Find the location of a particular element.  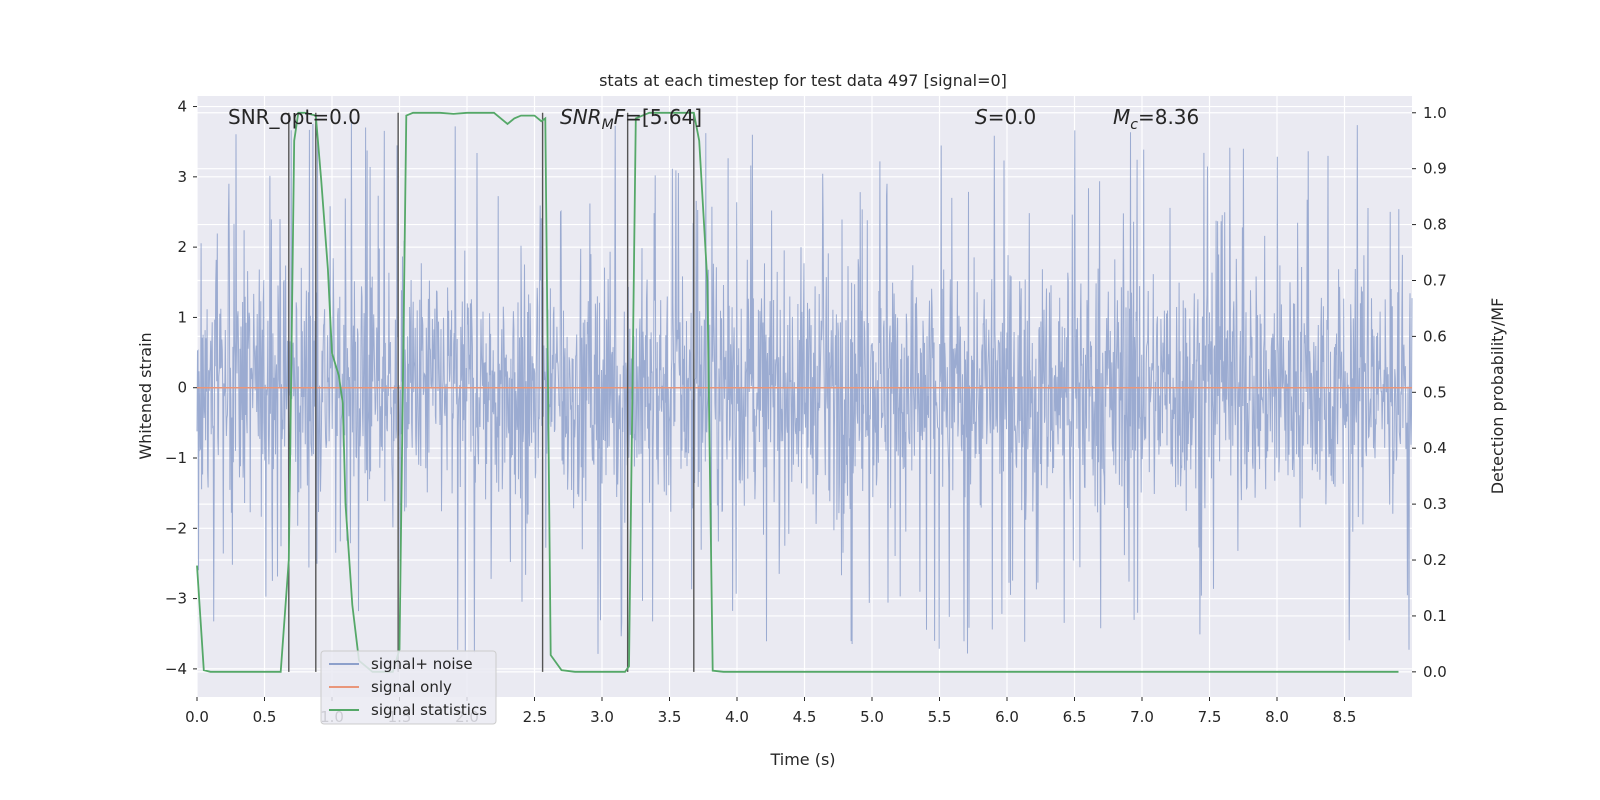

legend-label-signal-only: signal only is located at coordinates (411, 687).